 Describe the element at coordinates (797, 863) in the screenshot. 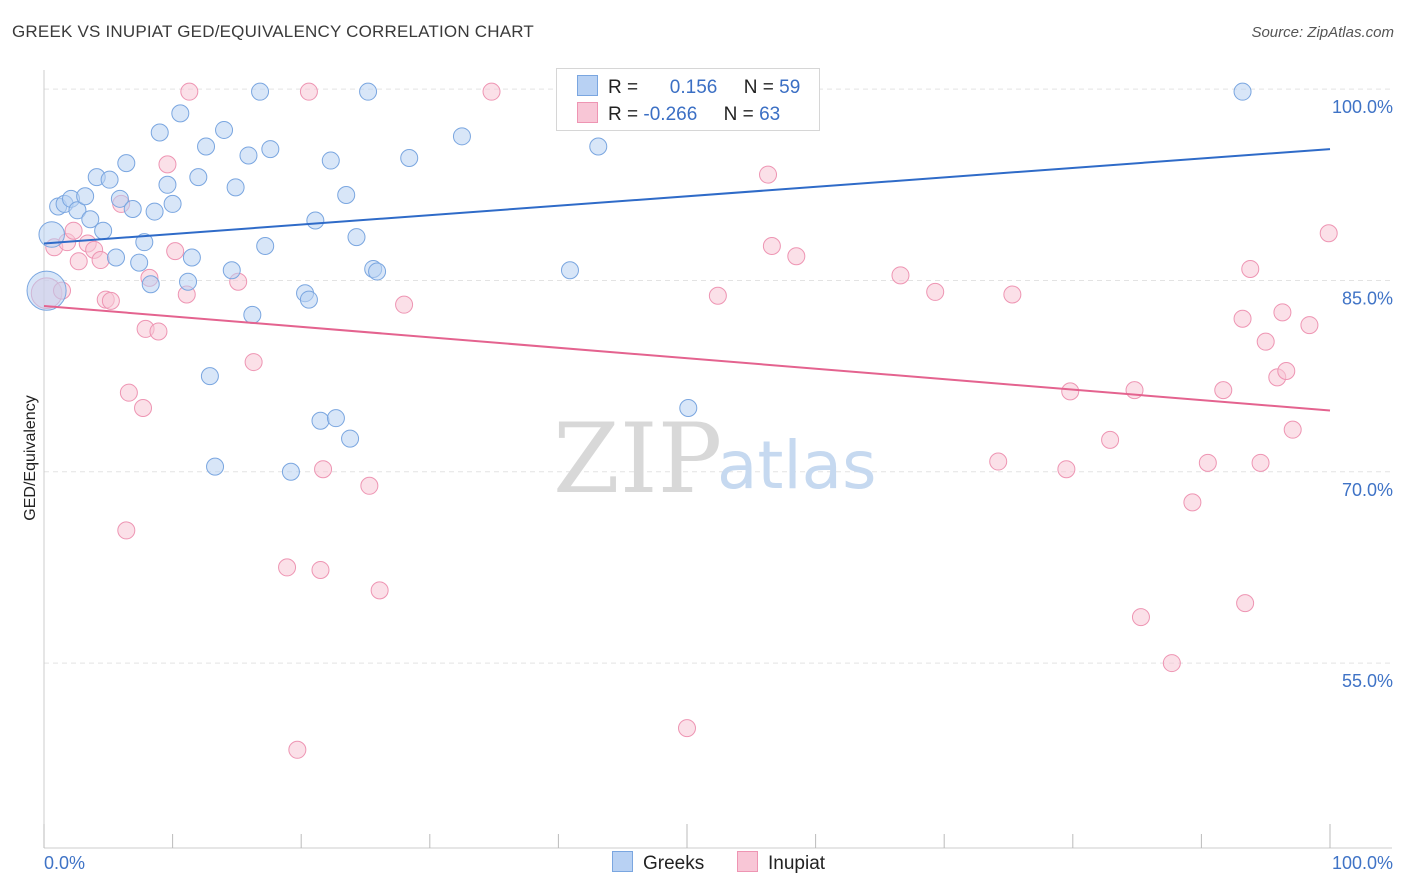

I see `legend-inupiat-label: Inupiat` at that location.